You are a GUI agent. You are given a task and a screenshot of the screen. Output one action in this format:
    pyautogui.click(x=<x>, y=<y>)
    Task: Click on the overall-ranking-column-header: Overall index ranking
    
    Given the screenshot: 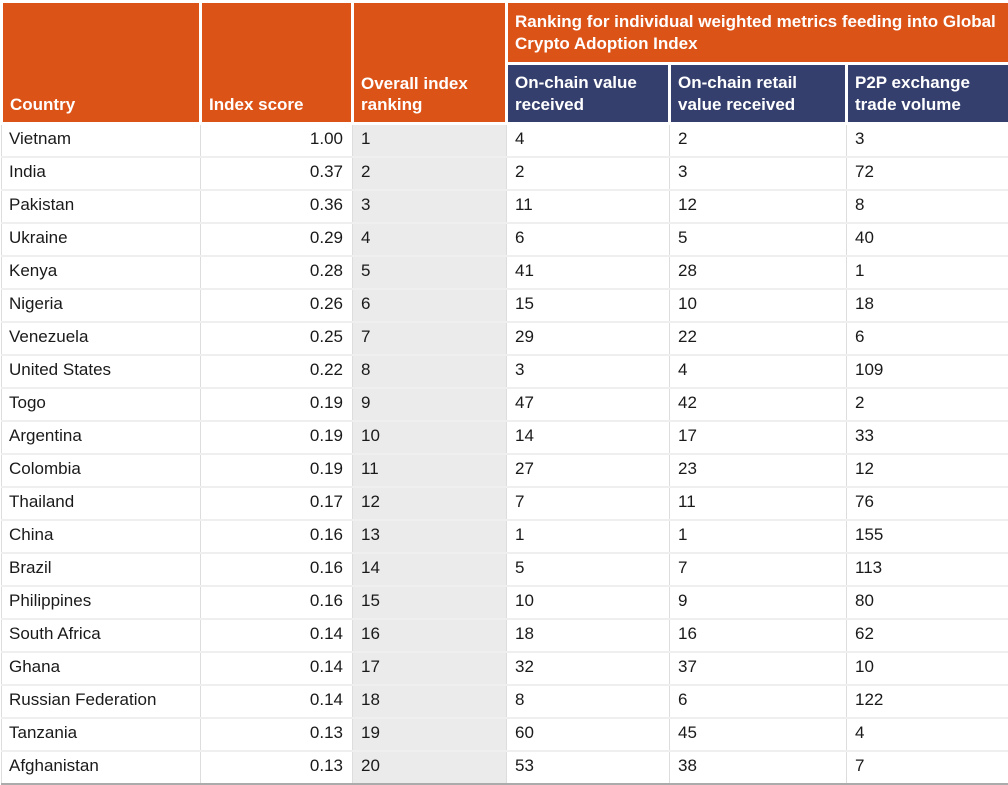 What is the action you would take?
    pyautogui.click(x=430, y=63)
    